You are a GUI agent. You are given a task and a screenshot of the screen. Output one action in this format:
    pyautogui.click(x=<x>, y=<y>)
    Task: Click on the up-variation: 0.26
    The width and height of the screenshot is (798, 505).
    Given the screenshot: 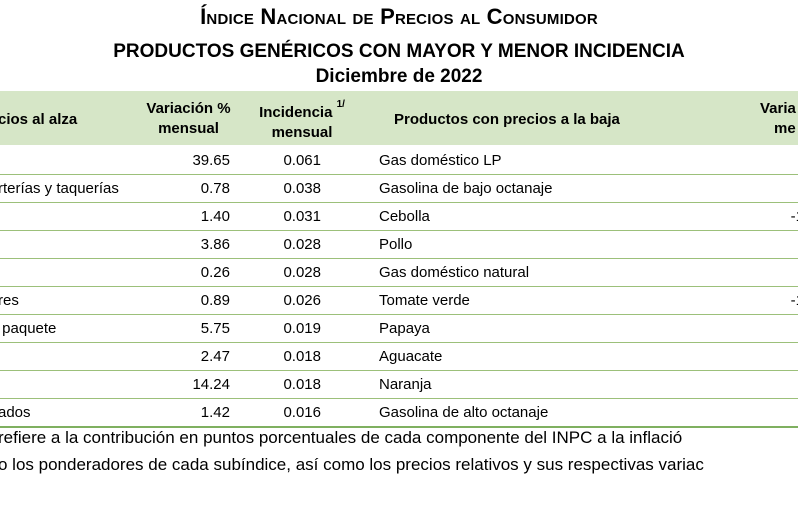 What is the action you would take?
    pyautogui.click(x=215, y=272)
    